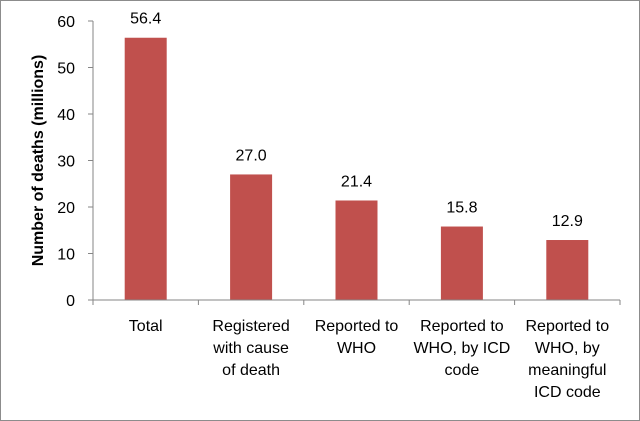 The width and height of the screenshot is (640, 421). I want to click on y-axis-ticks: 0 10 20 30 40 50 60, so click(75, 162).